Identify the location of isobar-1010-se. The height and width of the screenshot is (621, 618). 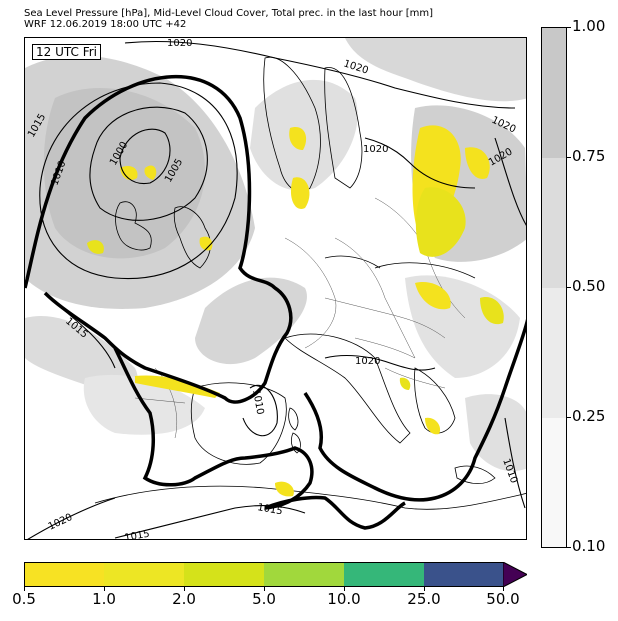
(515, 463).